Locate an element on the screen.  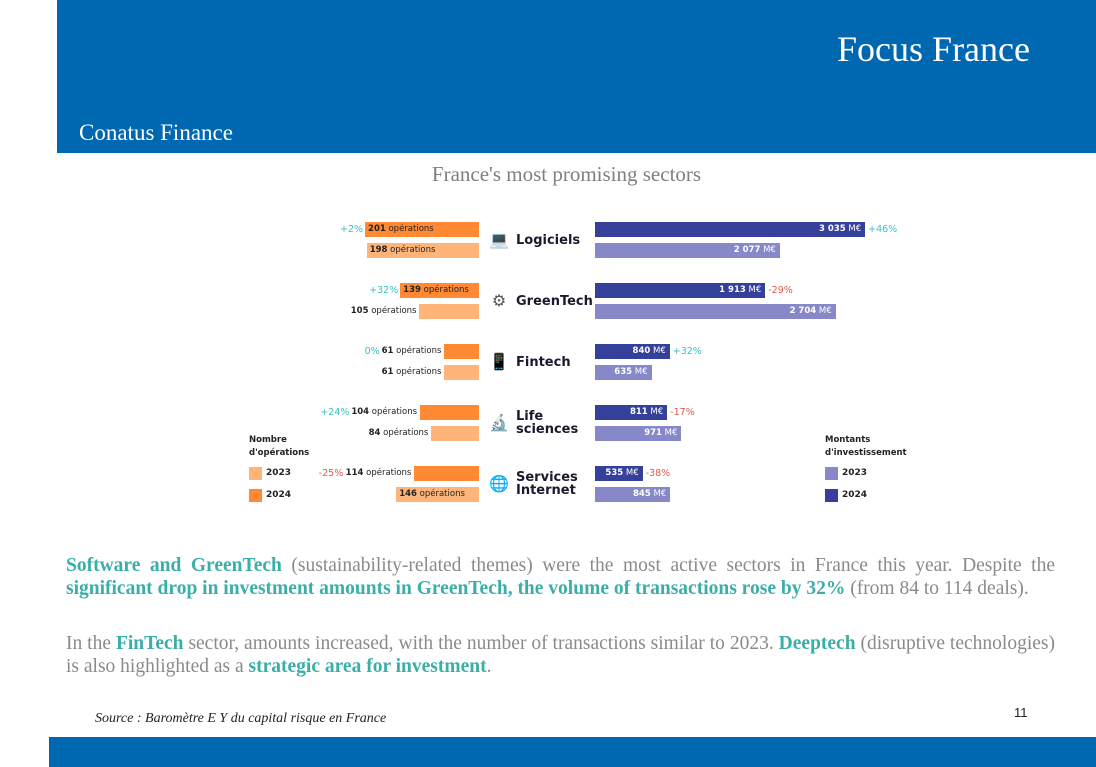
investment-bar-2023: 635 M€ is located at coordinates (623, 372).